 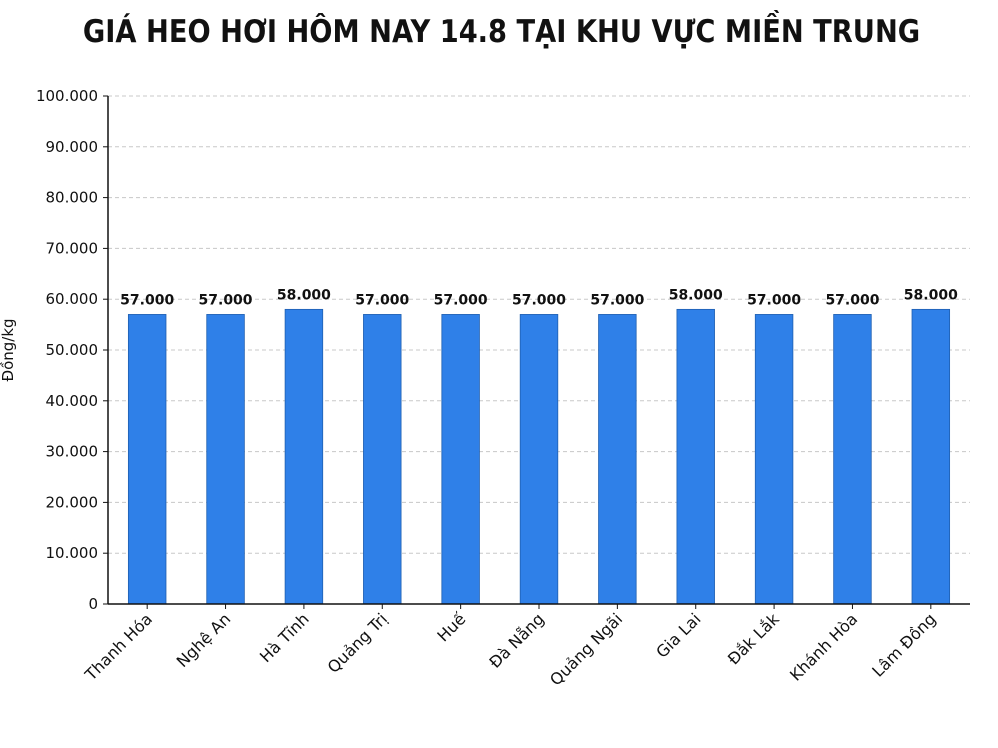 What do you see at coordinates (204, 640) in the screenshot?
I see `x-tick-label: Nghệ An` at bounding box center [204, 640].